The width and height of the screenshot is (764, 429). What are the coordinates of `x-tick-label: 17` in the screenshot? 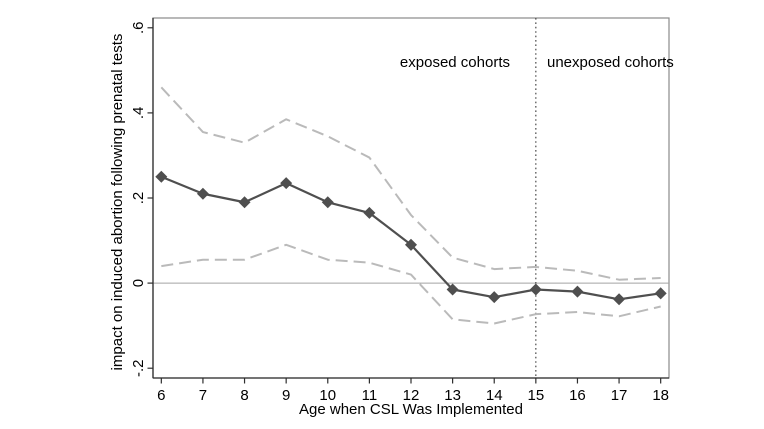 It's located at (619, 395).